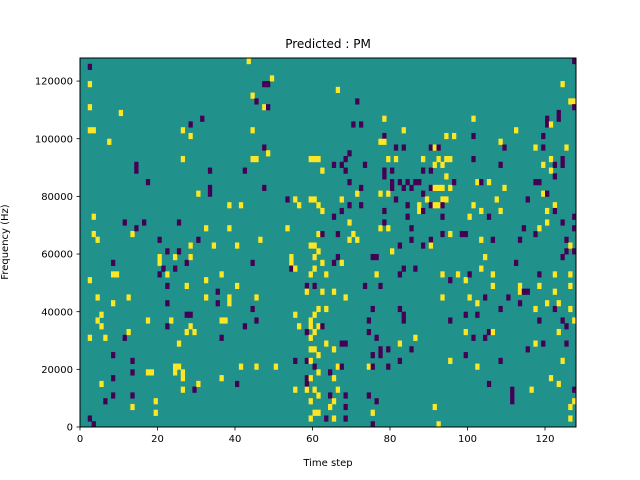 This screenshot has width=640, height=480. What do you see at coordinates (312, 439) in the screenshot?
I see `x-tick-label: 60` at bounding box center [312, 439].